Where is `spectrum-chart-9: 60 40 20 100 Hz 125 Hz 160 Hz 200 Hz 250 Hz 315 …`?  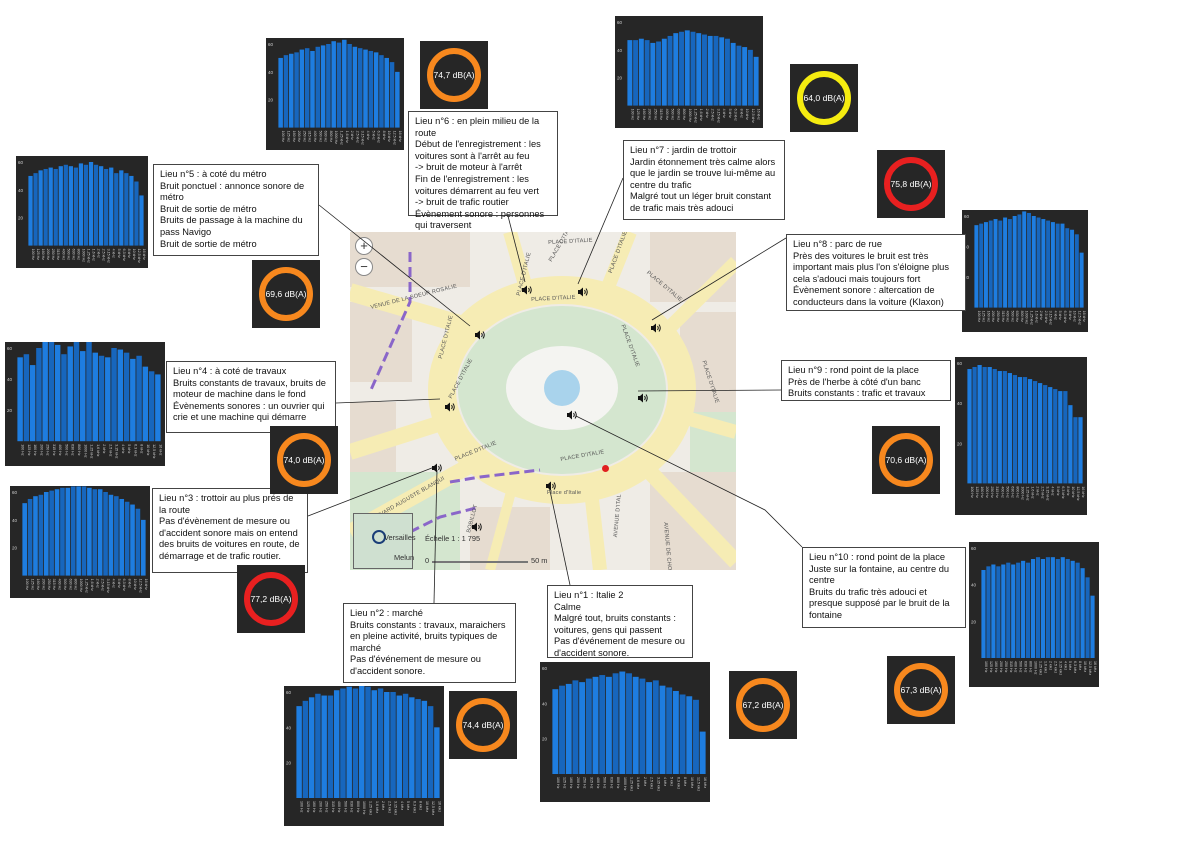
spectrum-chart-9: 60 40 20 100 Hz 125 Hz 160 Hz 200 Hz 250 Hz 315 … is located at coordinates (1021, 436).